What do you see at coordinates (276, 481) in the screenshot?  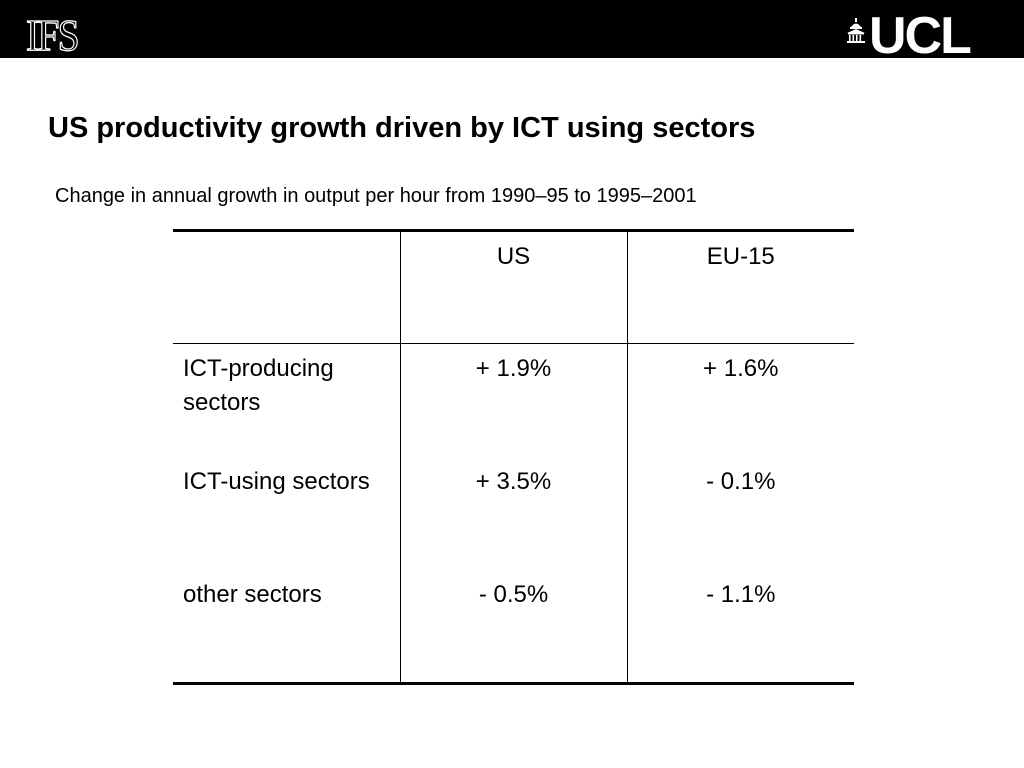 I see `row-label: ICT-using sectors` at bounding box center [276, 481].